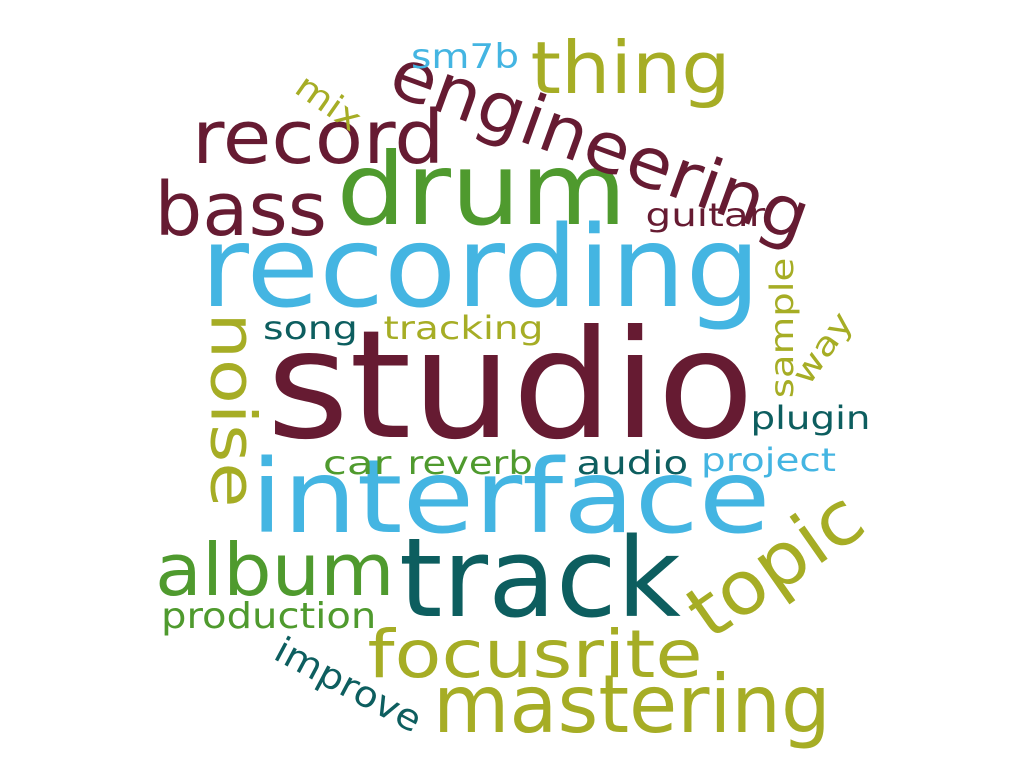  Describe the element at coordinates (318, 138) in the screenshot. I see `word-record: record` at that location.